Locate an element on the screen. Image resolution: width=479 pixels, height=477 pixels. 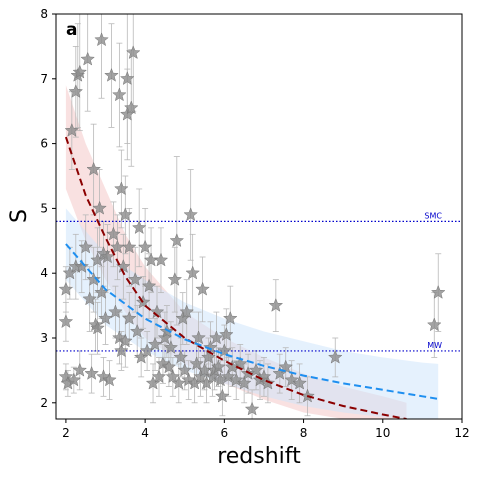
x-tick-label: 12 is located at coordinates (461, 433).